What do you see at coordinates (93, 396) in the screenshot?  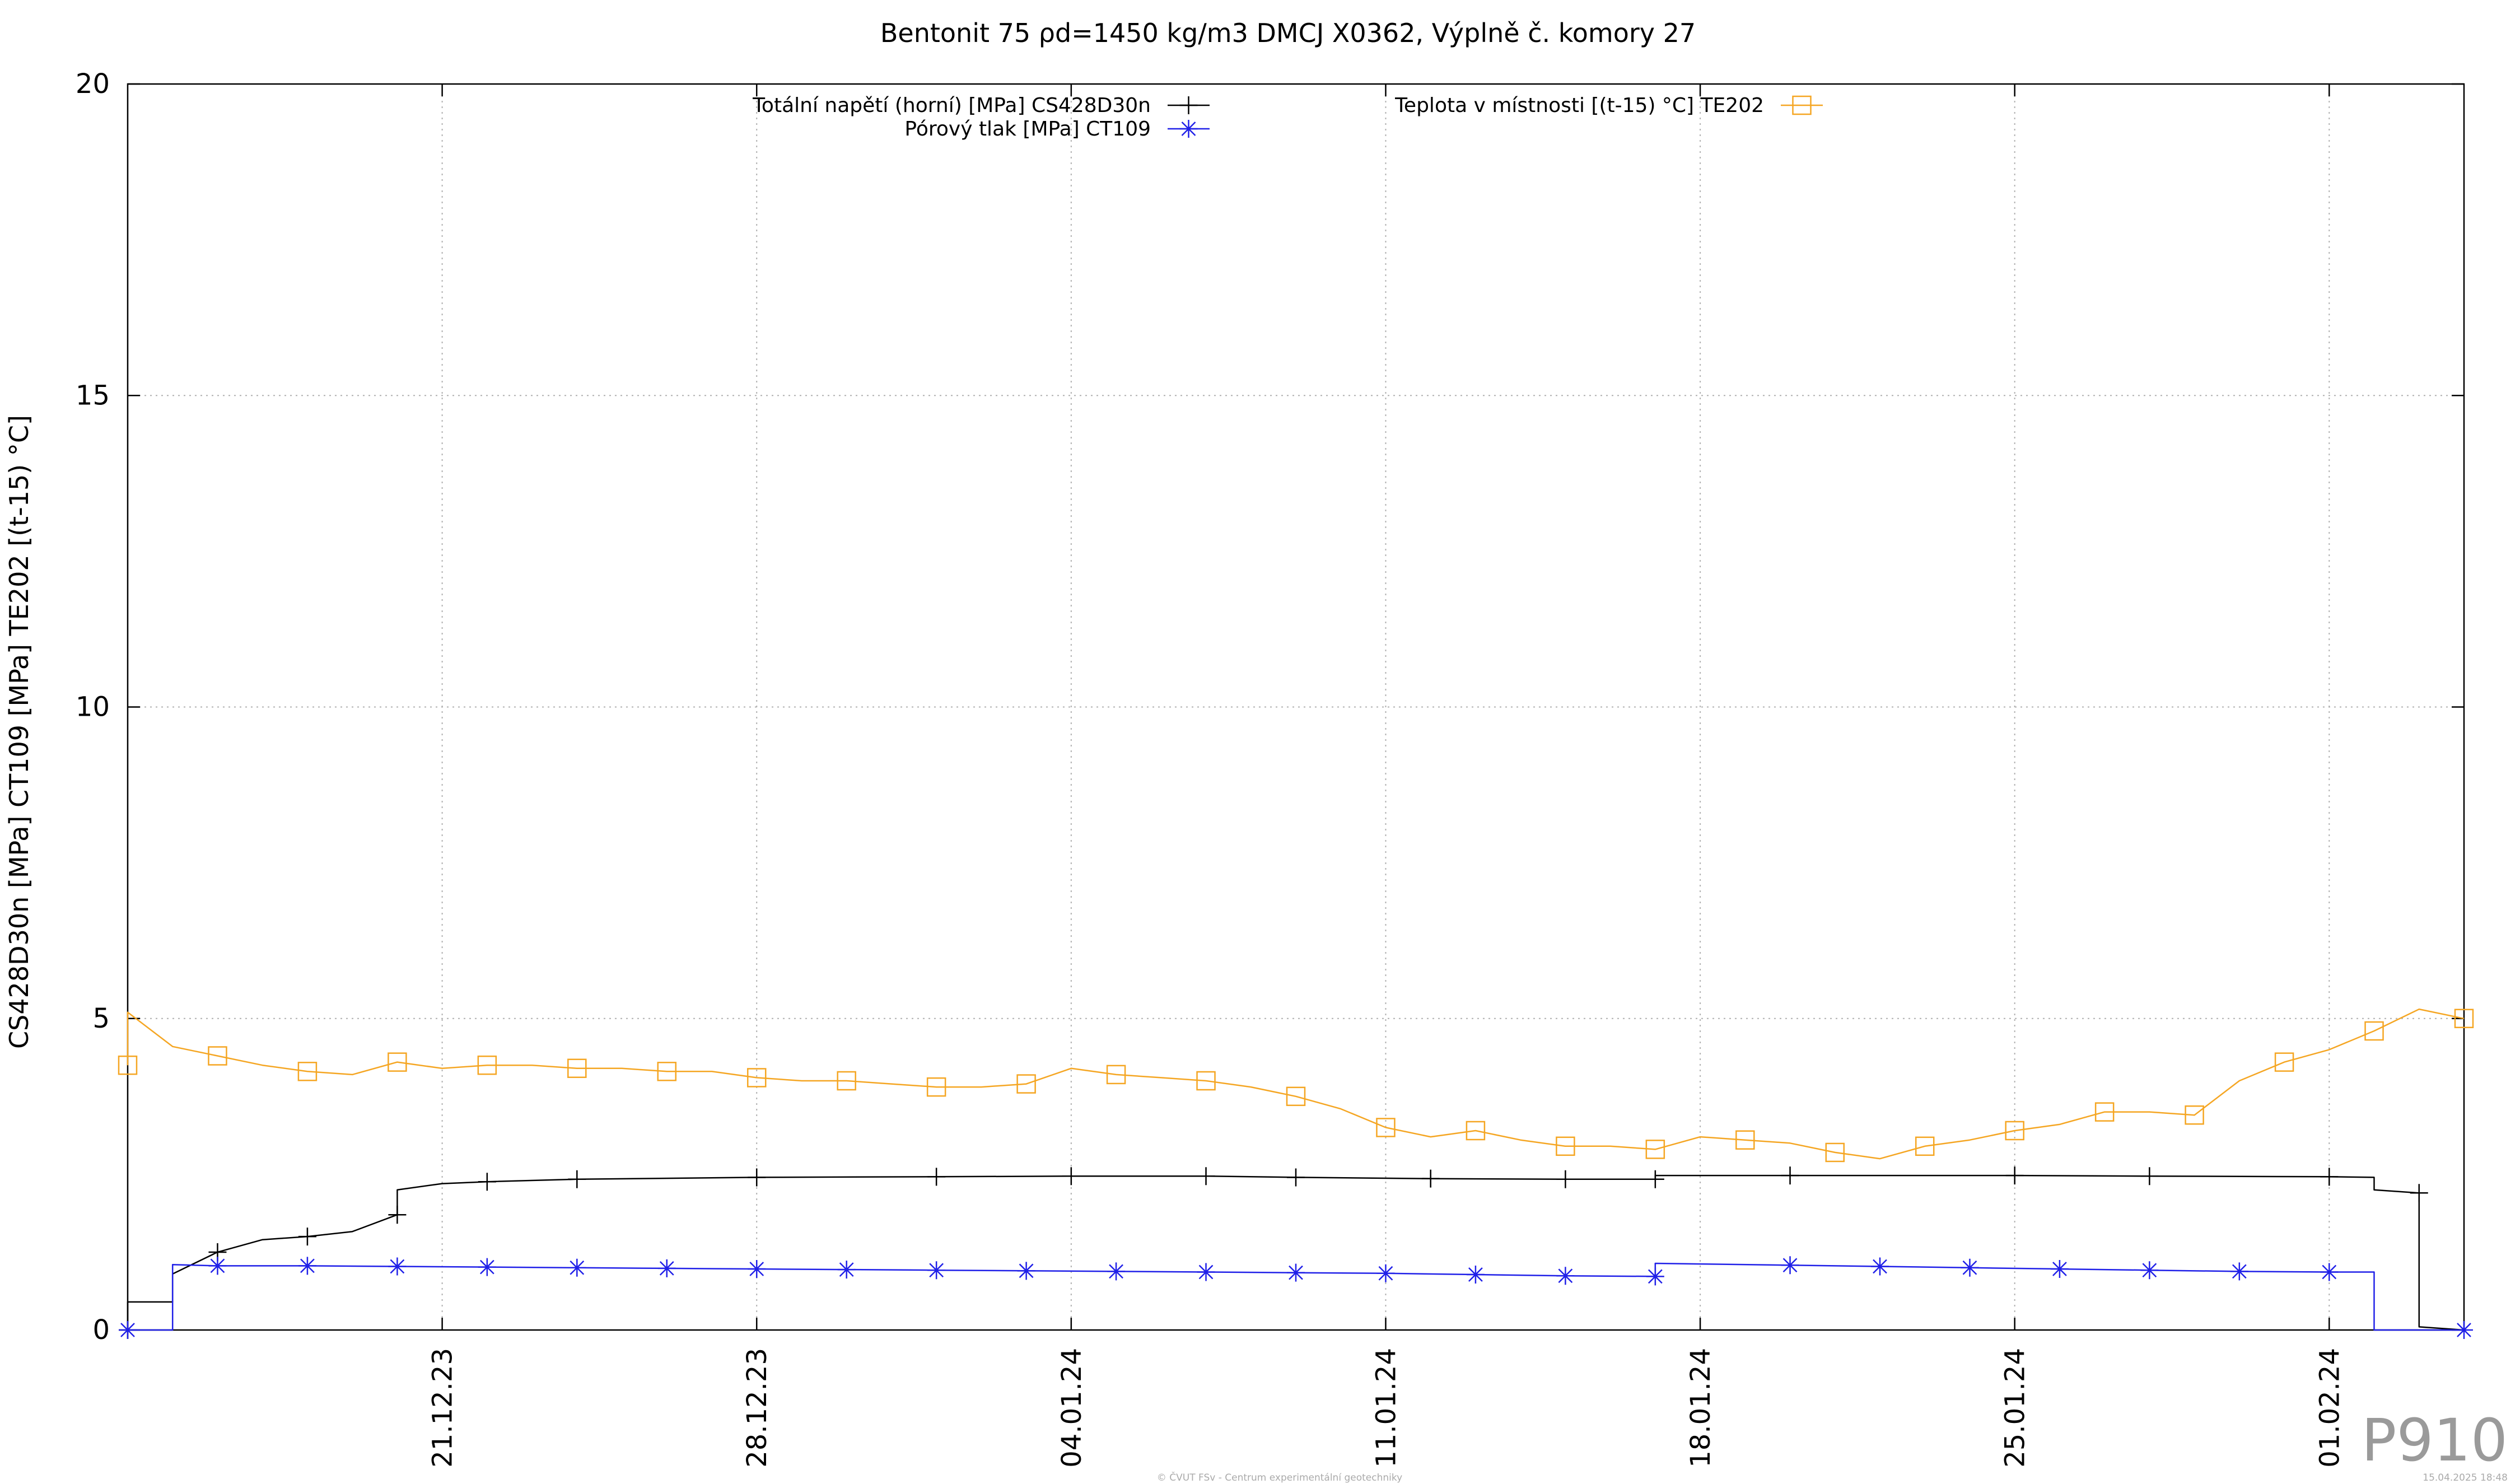 I see `y-tick-label: 15` at bounding box center [93, 396].